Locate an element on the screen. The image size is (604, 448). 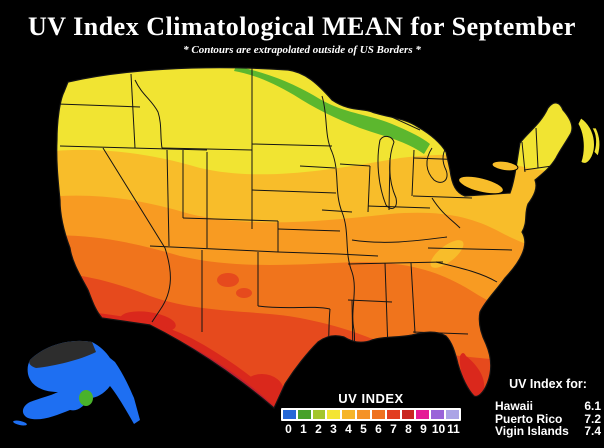
alaska-green-spot is located at coordinates (86, 398).